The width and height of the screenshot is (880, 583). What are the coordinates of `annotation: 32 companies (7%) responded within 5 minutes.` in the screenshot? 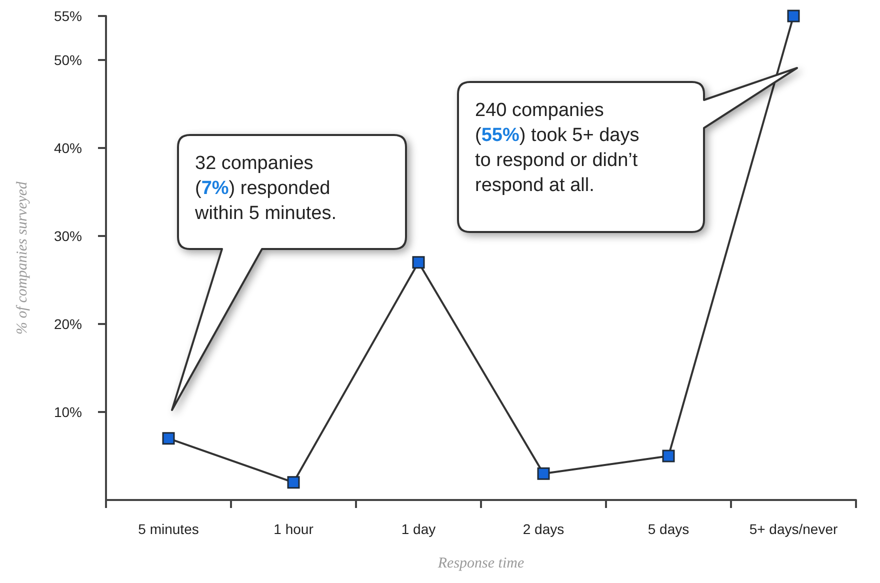 It's located at (266, 189).